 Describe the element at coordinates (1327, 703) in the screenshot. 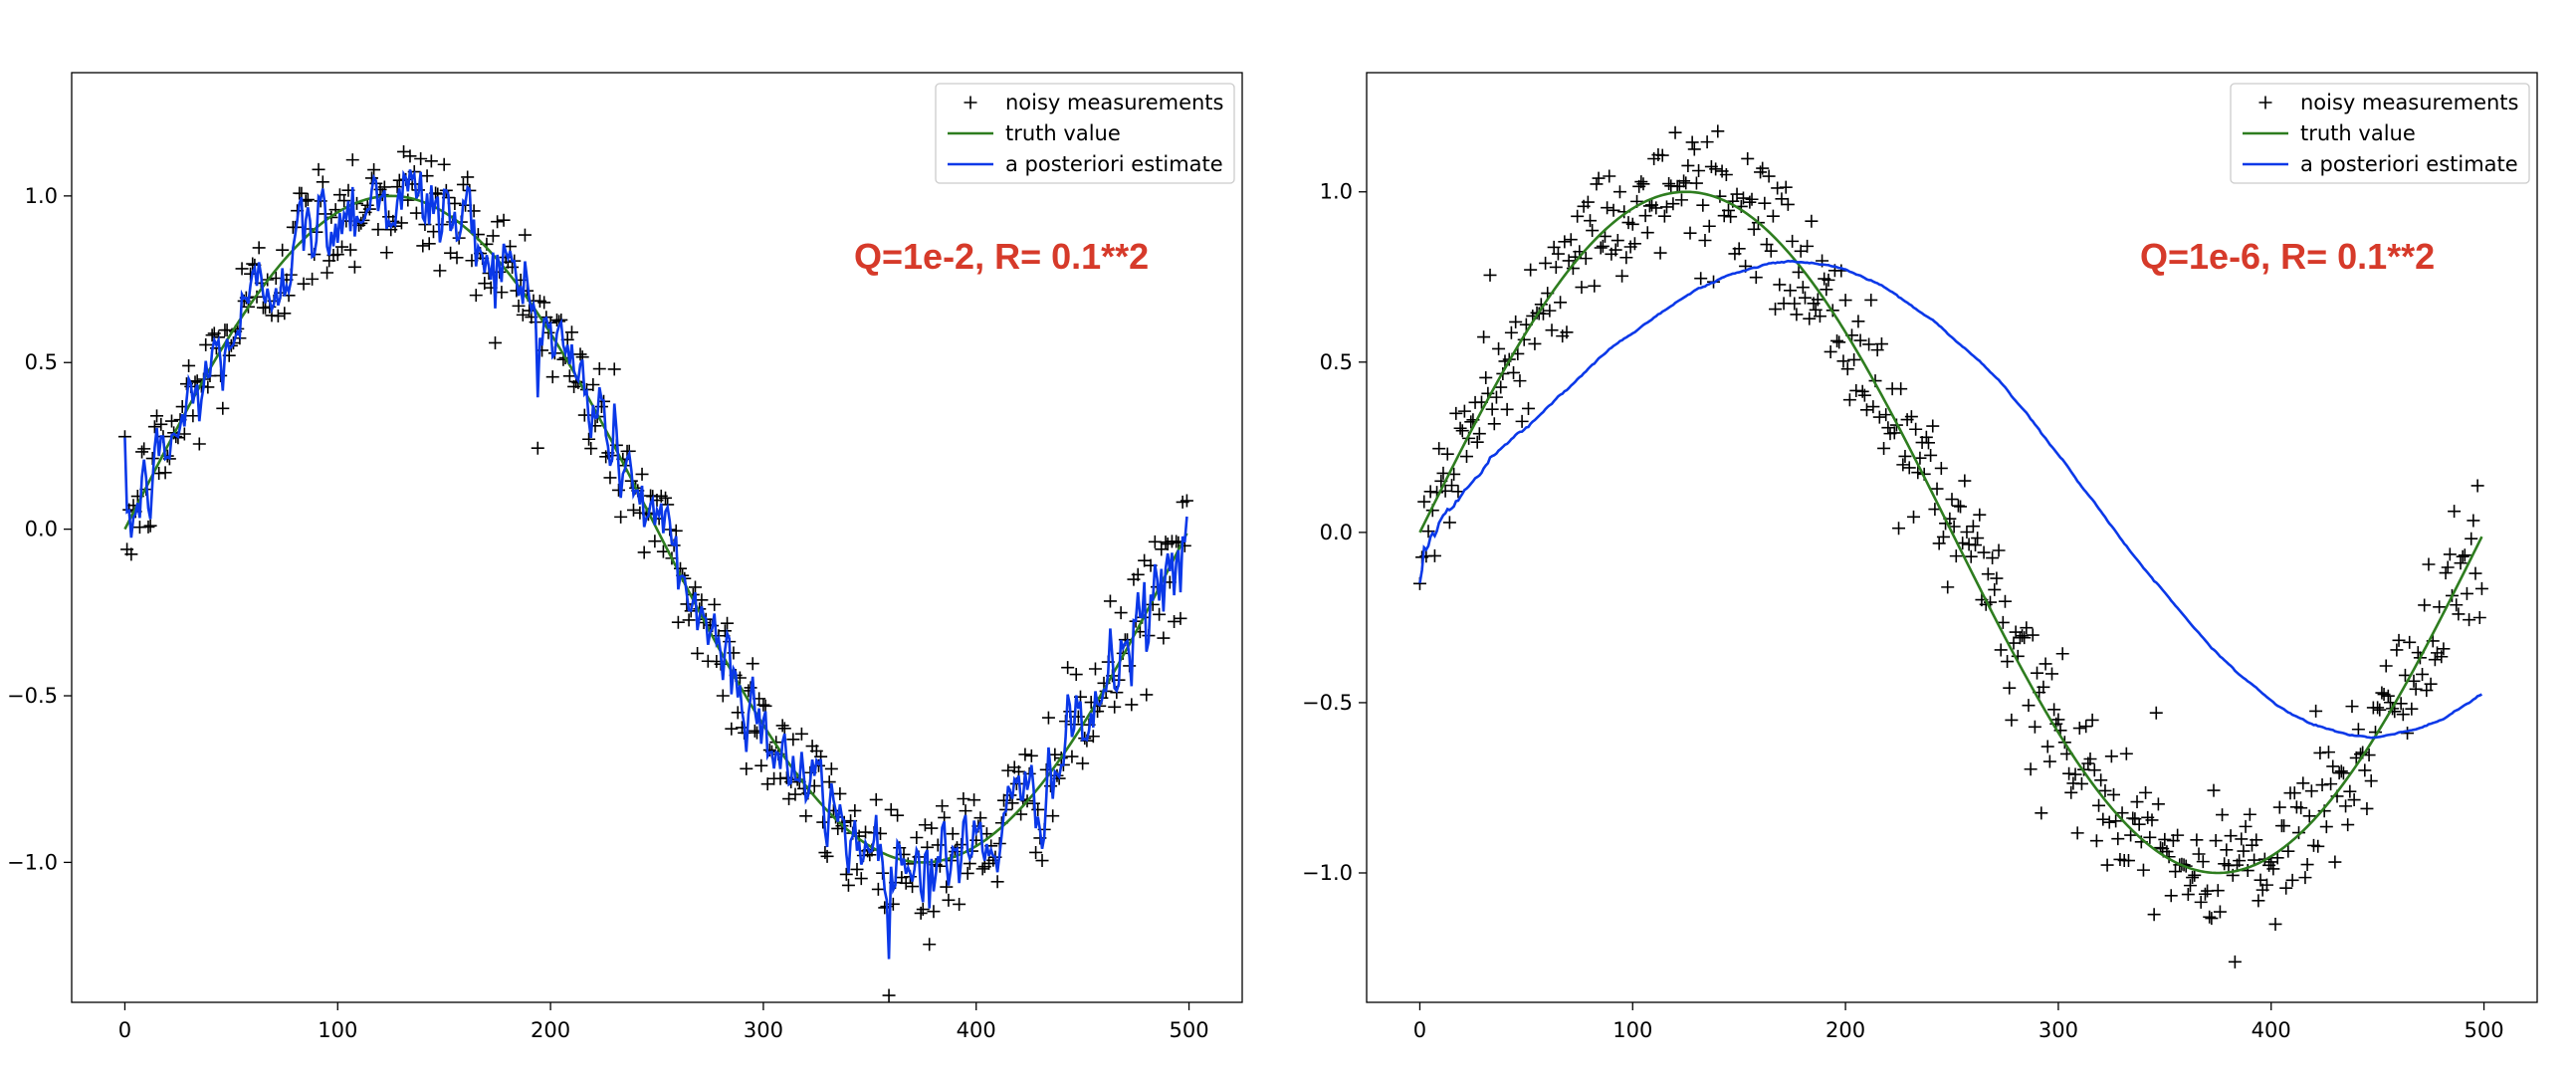

I see `y-tick-label: −0.5` at that location.